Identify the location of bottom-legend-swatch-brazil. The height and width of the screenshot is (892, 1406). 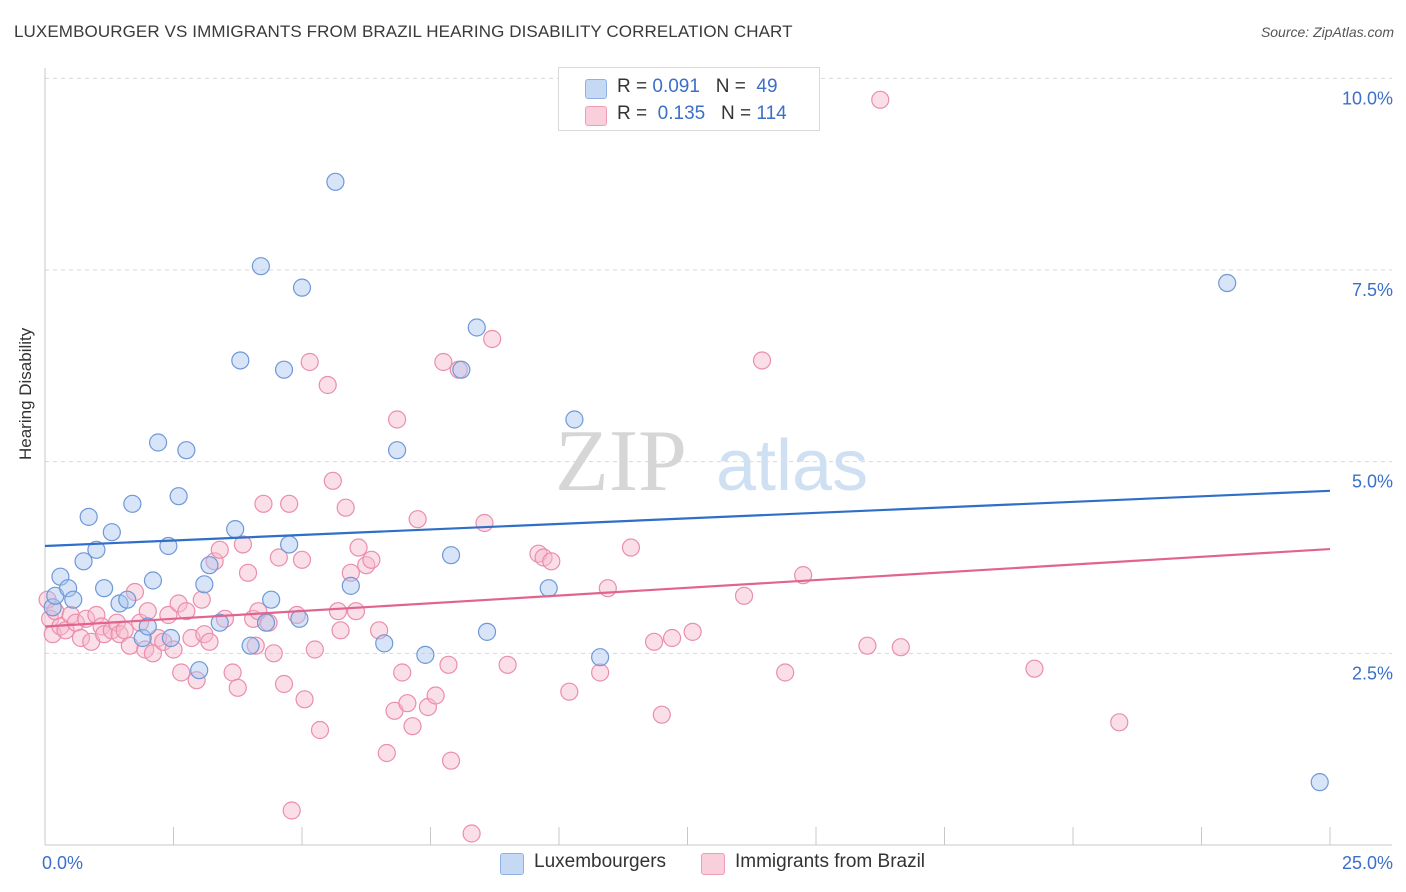
(713, 864).